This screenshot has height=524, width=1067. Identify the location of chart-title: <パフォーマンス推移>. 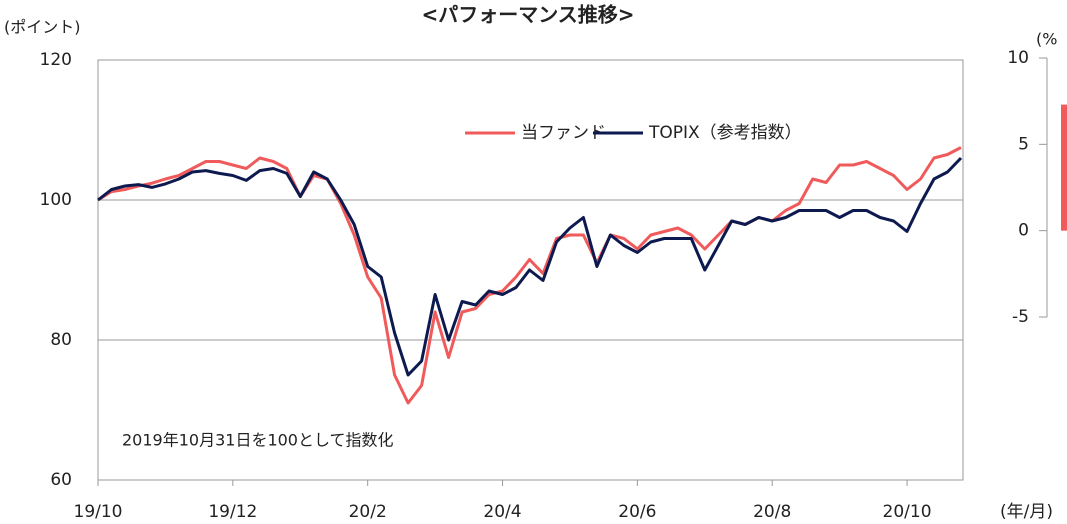
(527, 15).